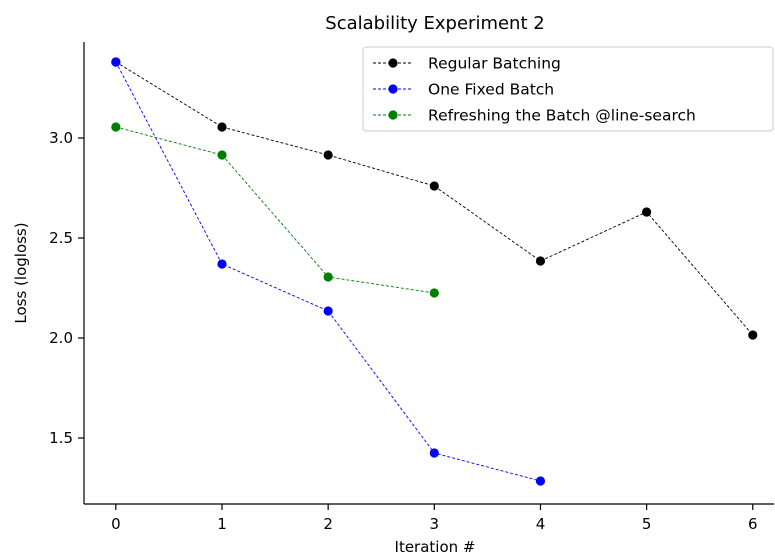 The width and height of the screenshot is (775, 560). Describe the element at coordinates (753, 524) in the screenshot. I see `x-tick-label: 6` at that location.